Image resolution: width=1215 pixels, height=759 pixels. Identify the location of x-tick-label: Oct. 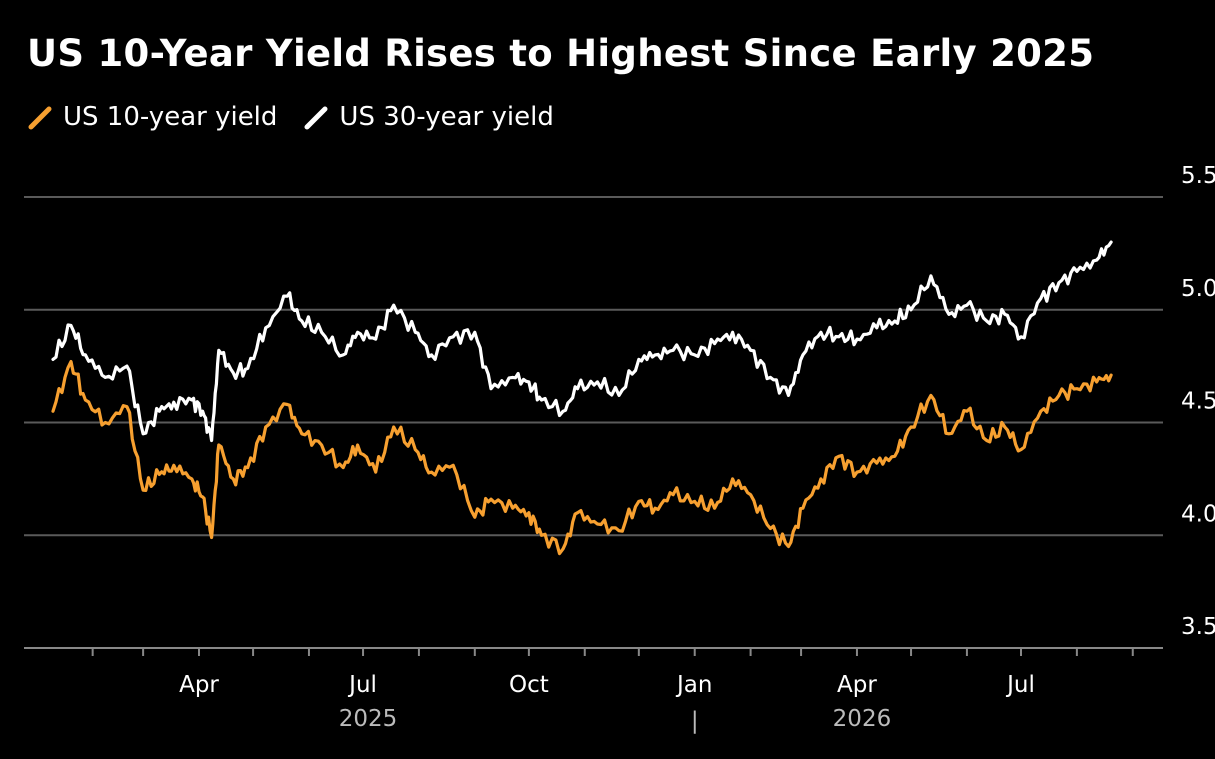
(529, 685).